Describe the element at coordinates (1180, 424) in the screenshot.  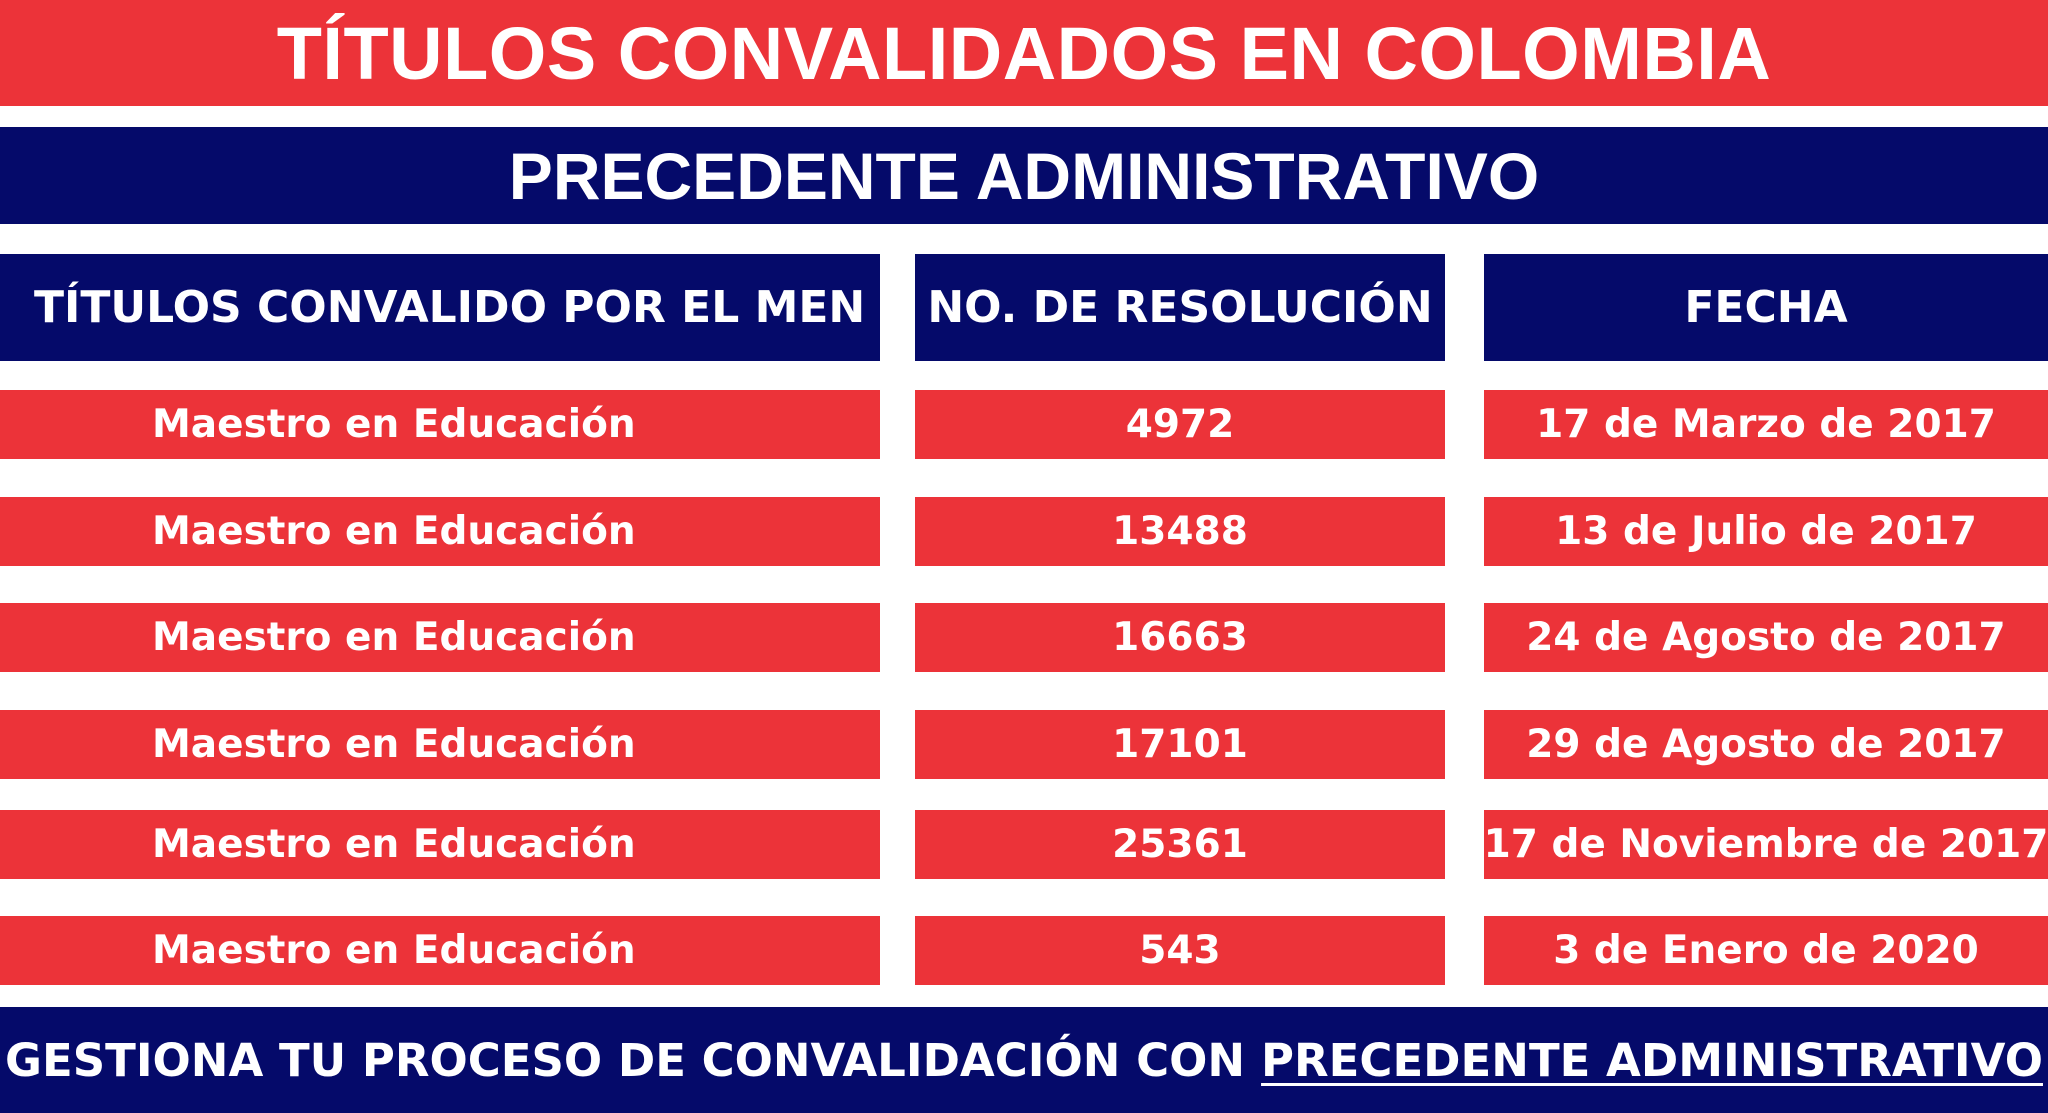
I see `row-1-resolucion: 4972` at that location.